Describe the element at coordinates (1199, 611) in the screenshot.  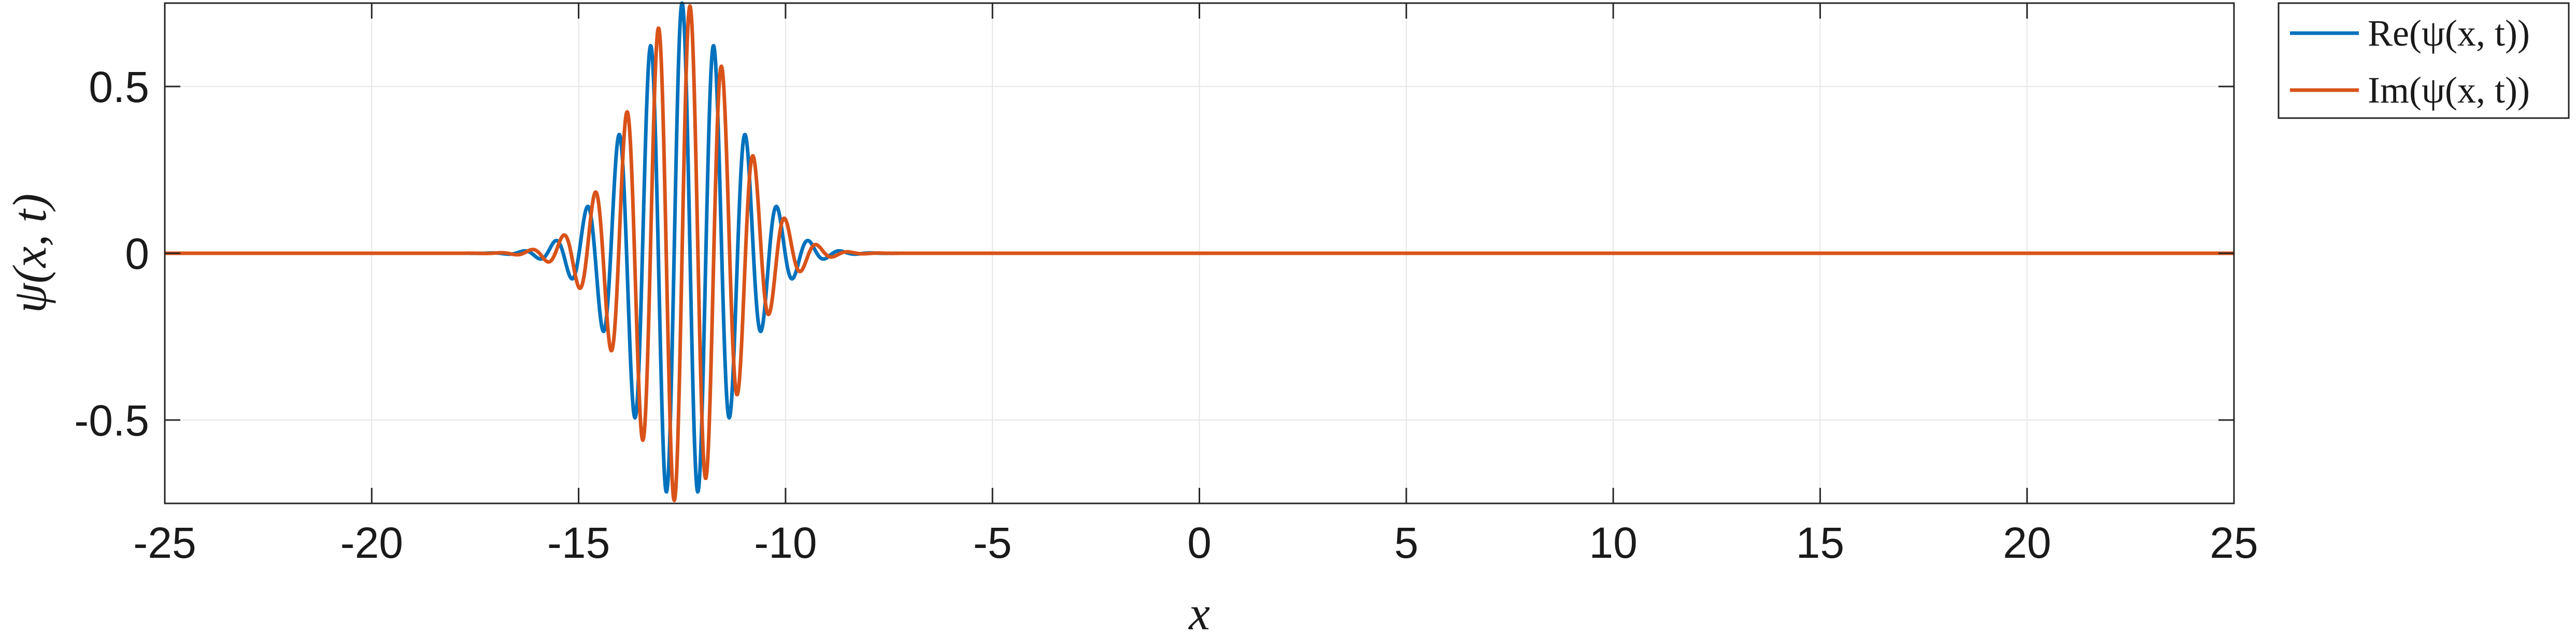
I see `x-axis-label: x` at that location.